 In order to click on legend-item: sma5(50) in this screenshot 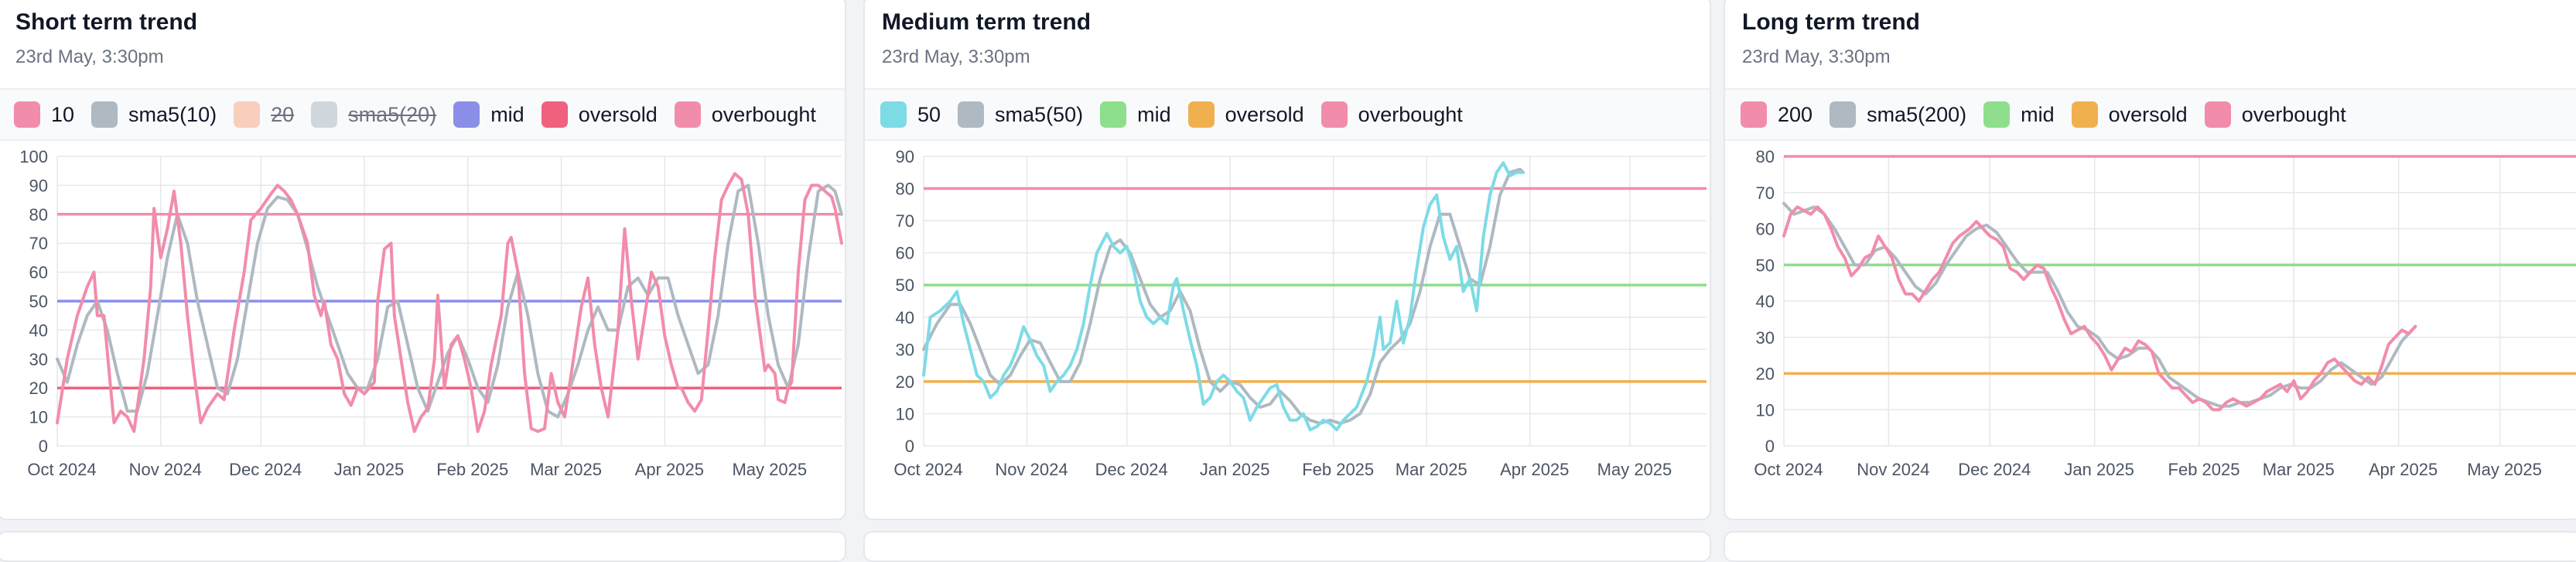, I will do `click(1020, 114)`.